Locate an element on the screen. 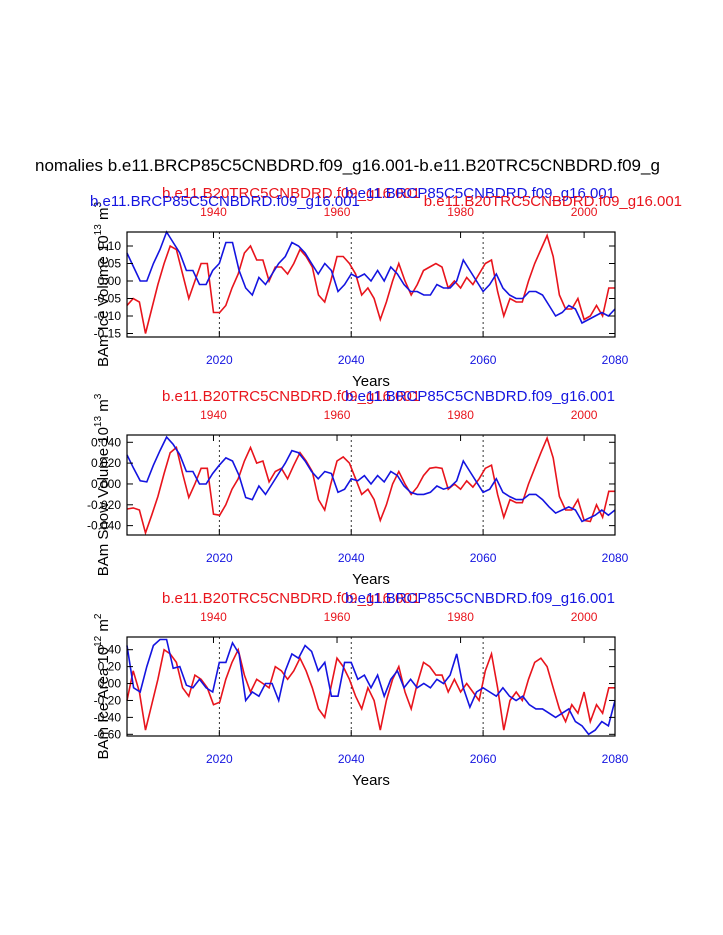  y-tick-label: 0.10 is located at coordinates (110, 246).